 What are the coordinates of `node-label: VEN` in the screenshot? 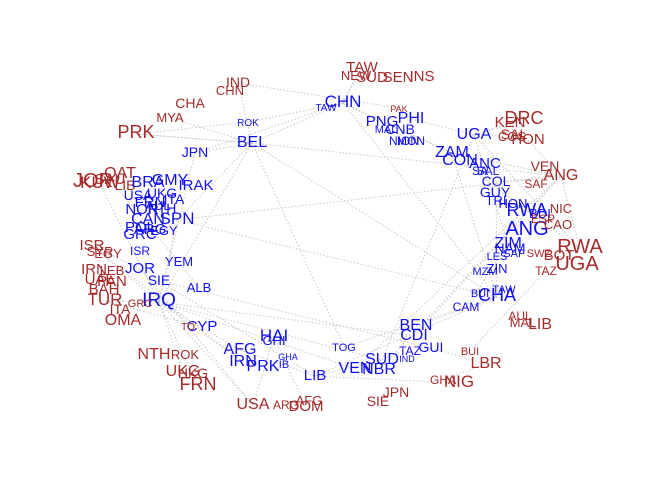 It's located at (355, 368).